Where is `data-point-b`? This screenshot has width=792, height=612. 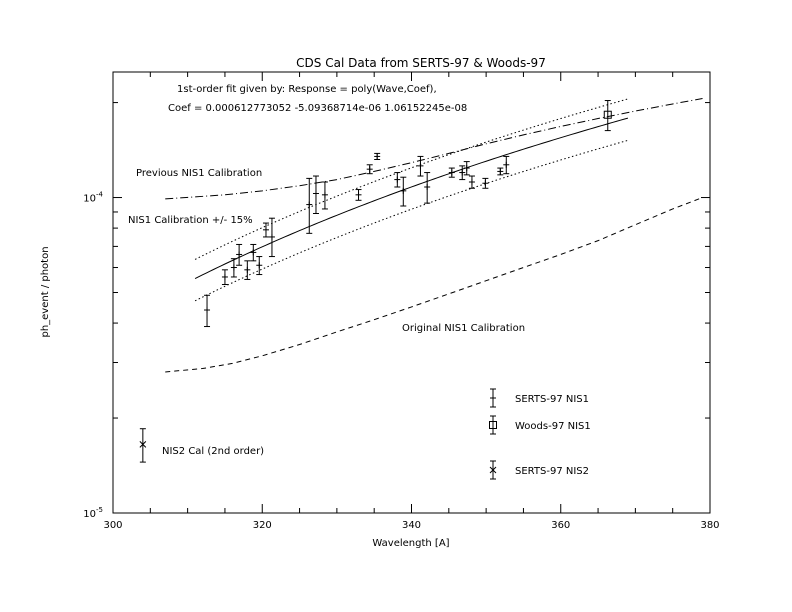 data-point-b is located at coordinates (143, 444).